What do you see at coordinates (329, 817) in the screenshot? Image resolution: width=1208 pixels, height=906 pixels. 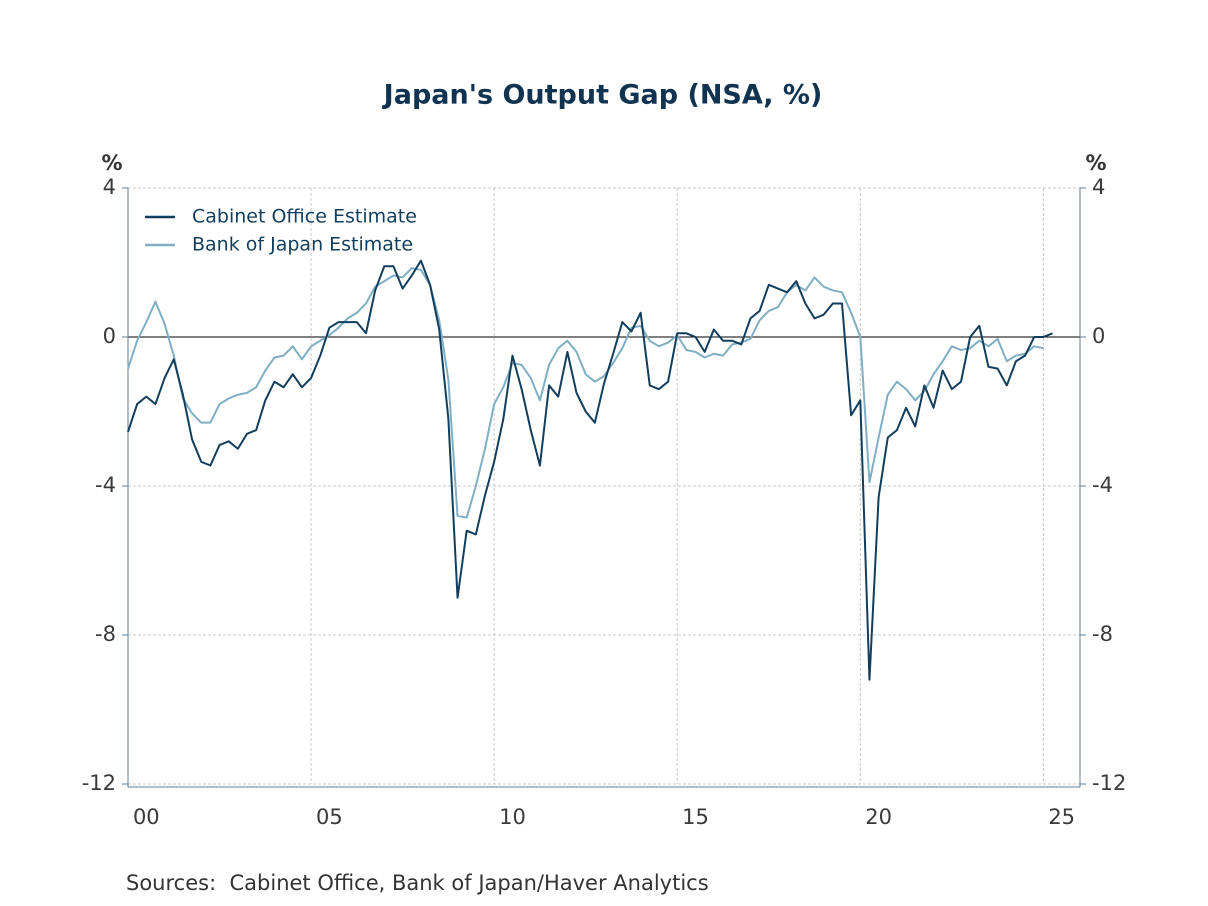 I see `x-tick-label: 05` at bounding box center [329, 817].